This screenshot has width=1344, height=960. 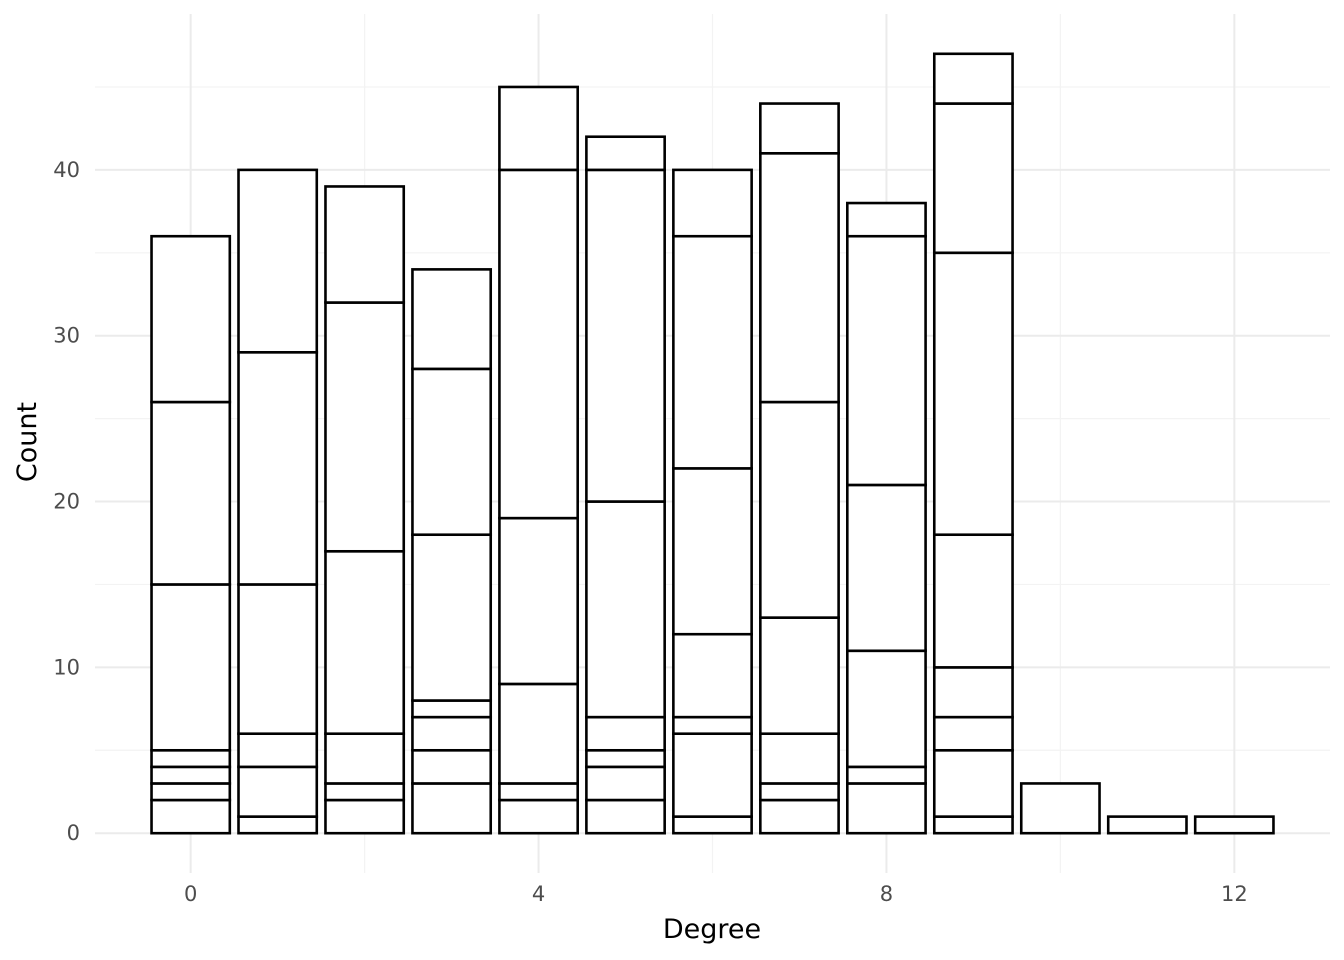 What do you see at coordinates (73, 833) in the screenshot?
I see `y-tick-label: 0` at bounding box center [73, 833].